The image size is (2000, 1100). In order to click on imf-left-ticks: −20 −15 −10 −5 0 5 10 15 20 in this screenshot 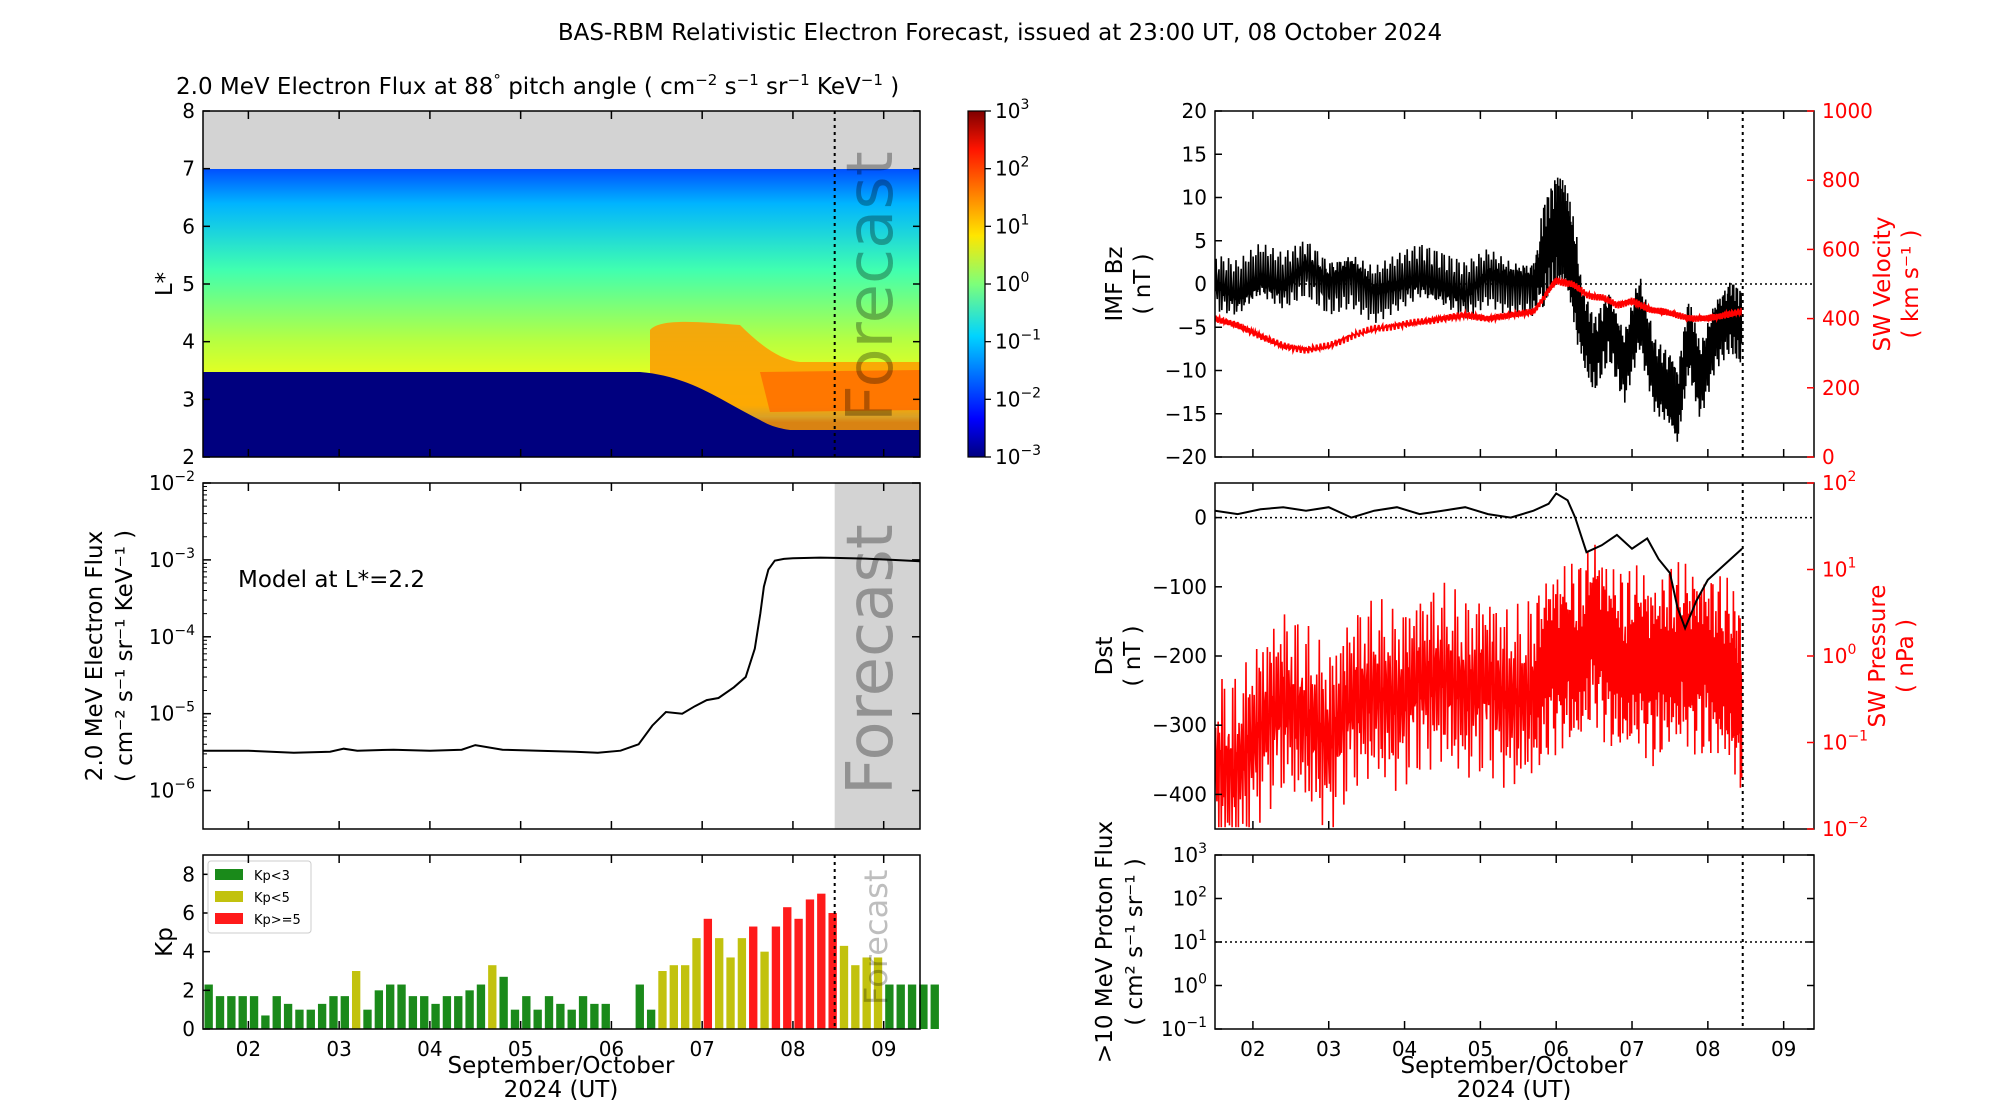, I will do `click(1193, 284)`.